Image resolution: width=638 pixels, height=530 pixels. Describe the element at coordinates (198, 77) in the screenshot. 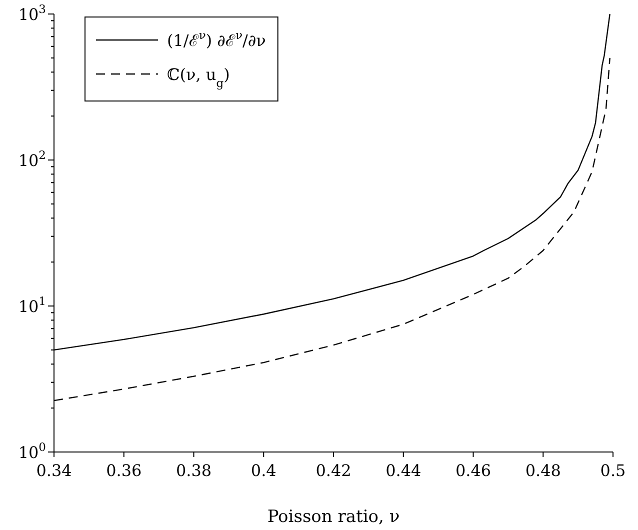

I see `legend-label: ℂ(ν, u$_{g}$)` at that location.